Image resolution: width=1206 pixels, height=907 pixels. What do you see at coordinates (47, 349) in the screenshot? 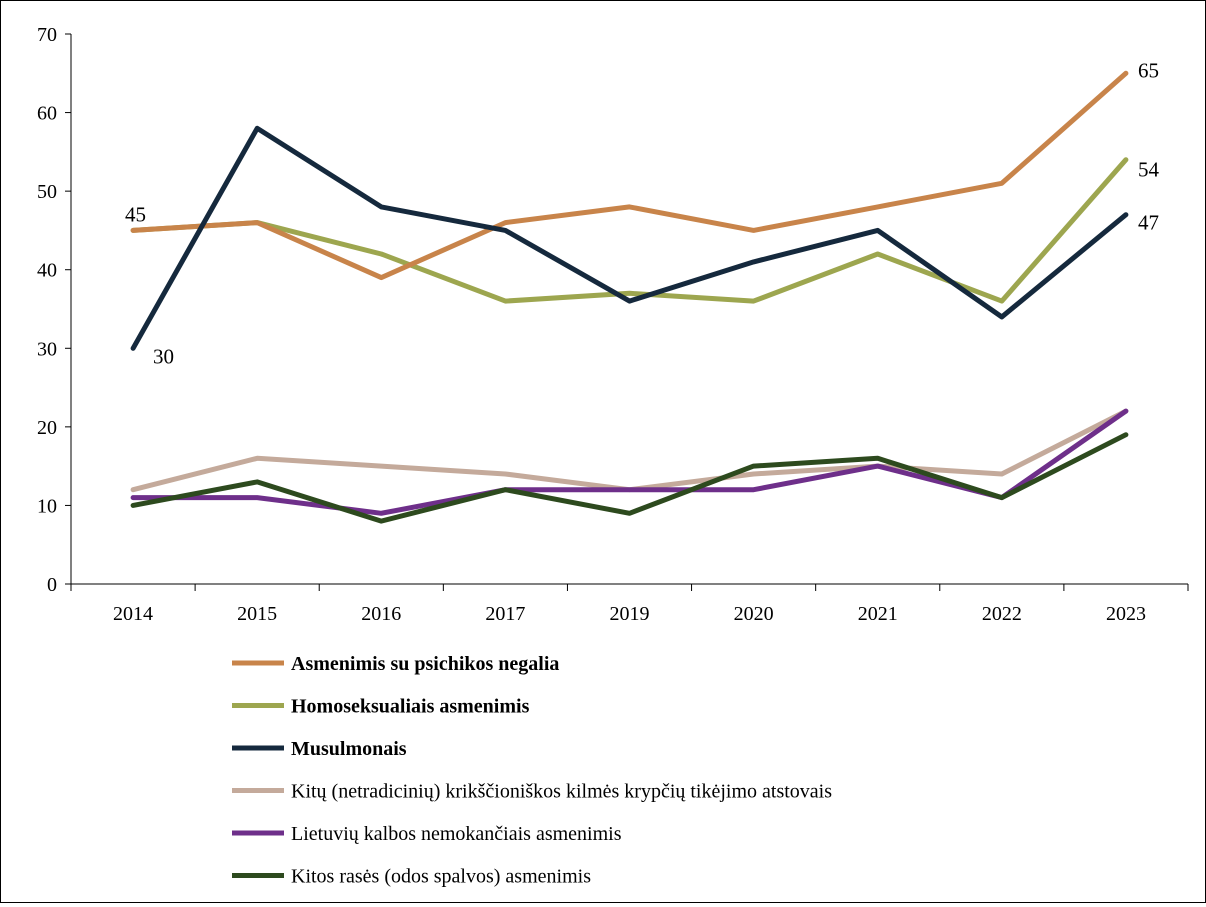
I see `y-tick-label: 30` at bounding box center [47, 349].